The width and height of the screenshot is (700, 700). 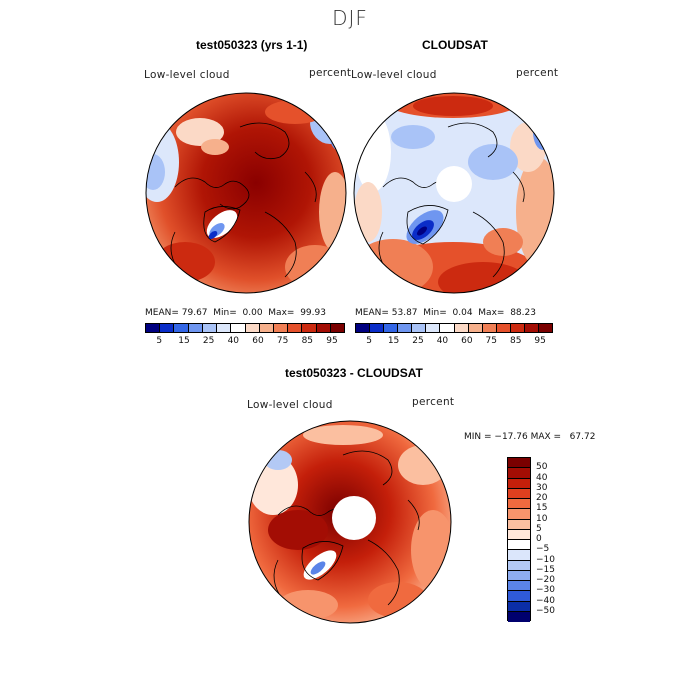 I want to click on panel2-map, so click(x=454, y=193).